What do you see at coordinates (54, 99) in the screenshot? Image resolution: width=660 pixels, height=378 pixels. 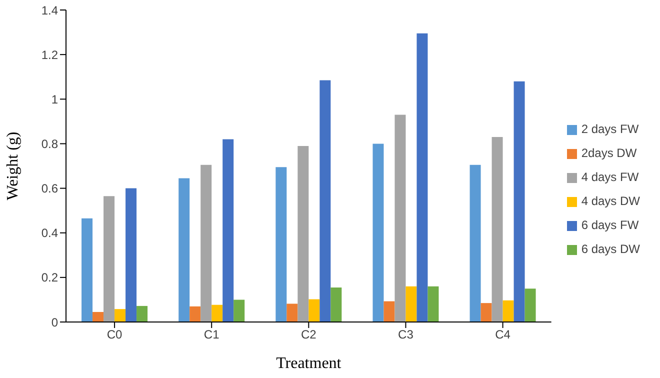 I see `y-tick-label: 1` at bounding box center [54, 99].